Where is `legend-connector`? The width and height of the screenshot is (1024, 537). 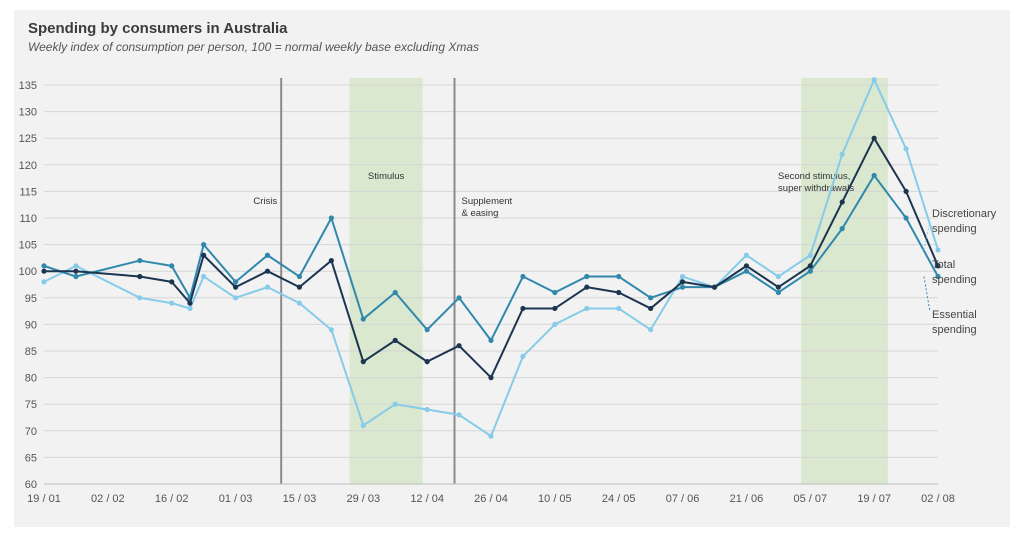 legend-connector is located at coordinates (927, 236).